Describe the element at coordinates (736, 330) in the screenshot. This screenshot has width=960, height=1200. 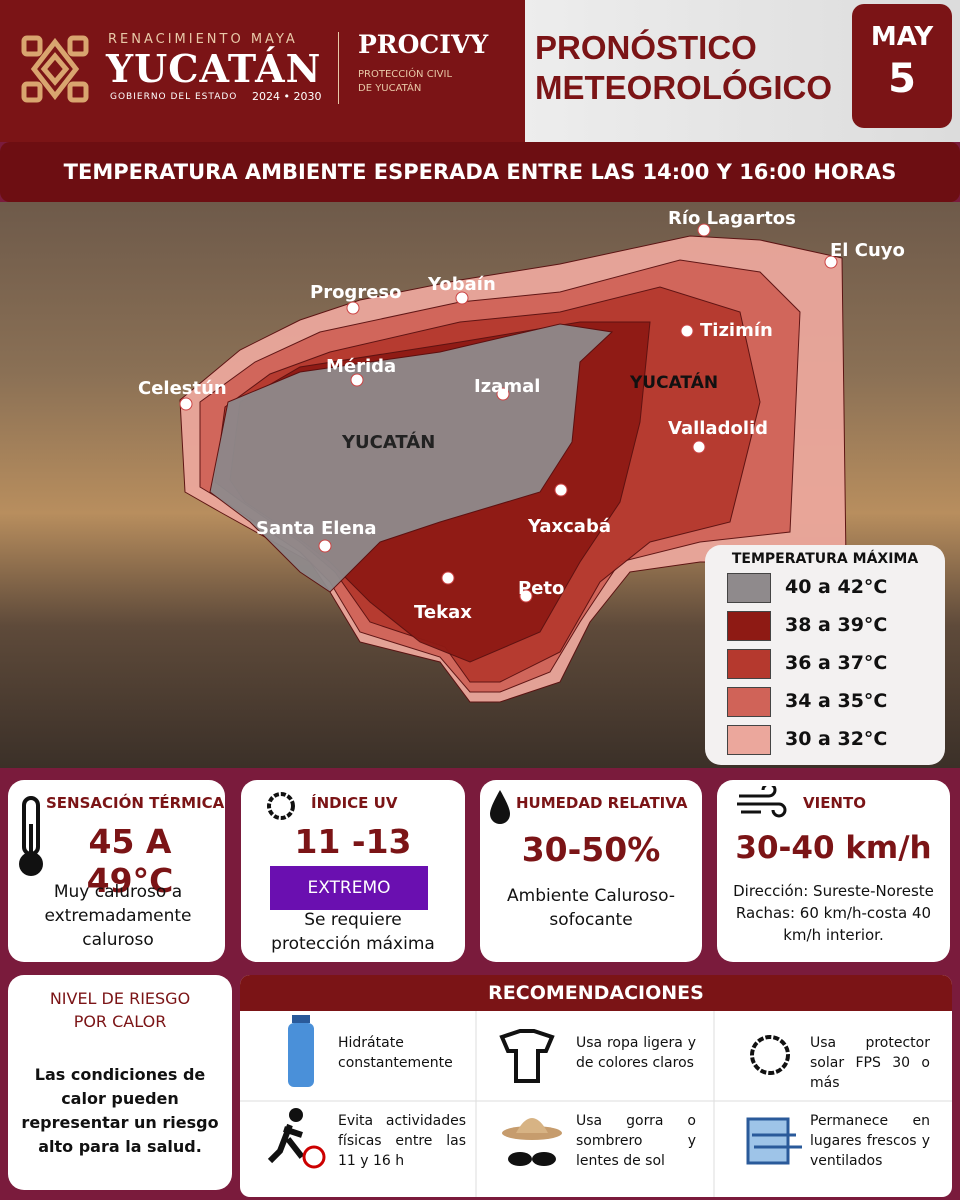
I see `map-label: Tizimín` at that location.